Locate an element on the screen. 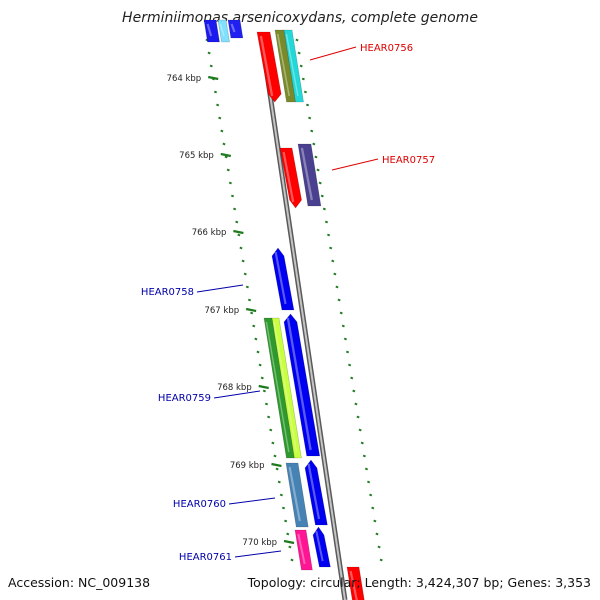 This screenshot has width=600, height=600. gene-hear0761 is located at coordinates (303, 550).